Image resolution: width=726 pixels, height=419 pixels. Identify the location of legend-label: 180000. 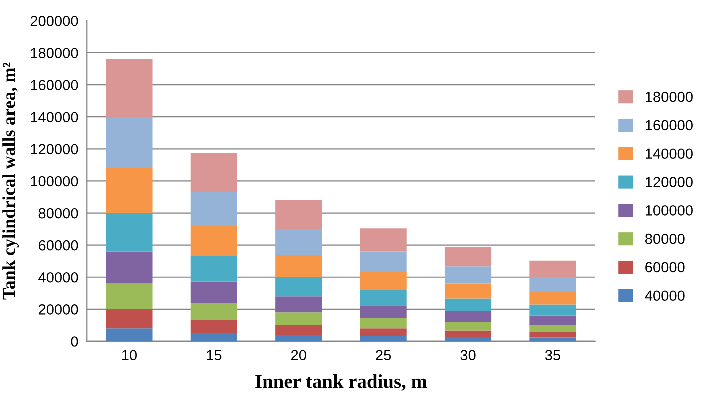
(669, 97).